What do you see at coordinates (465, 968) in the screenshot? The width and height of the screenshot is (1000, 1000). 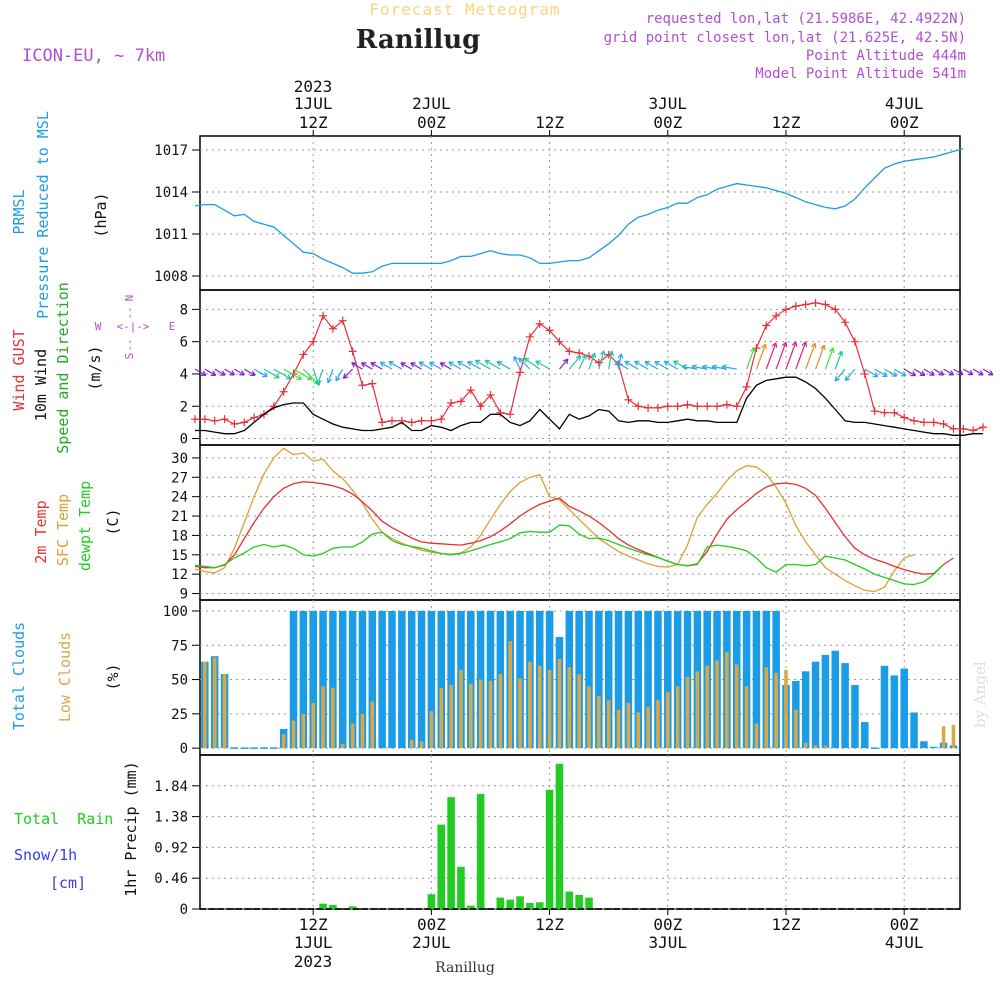 I see `footer-location: Ranillug` at bounding box center [465, 968].